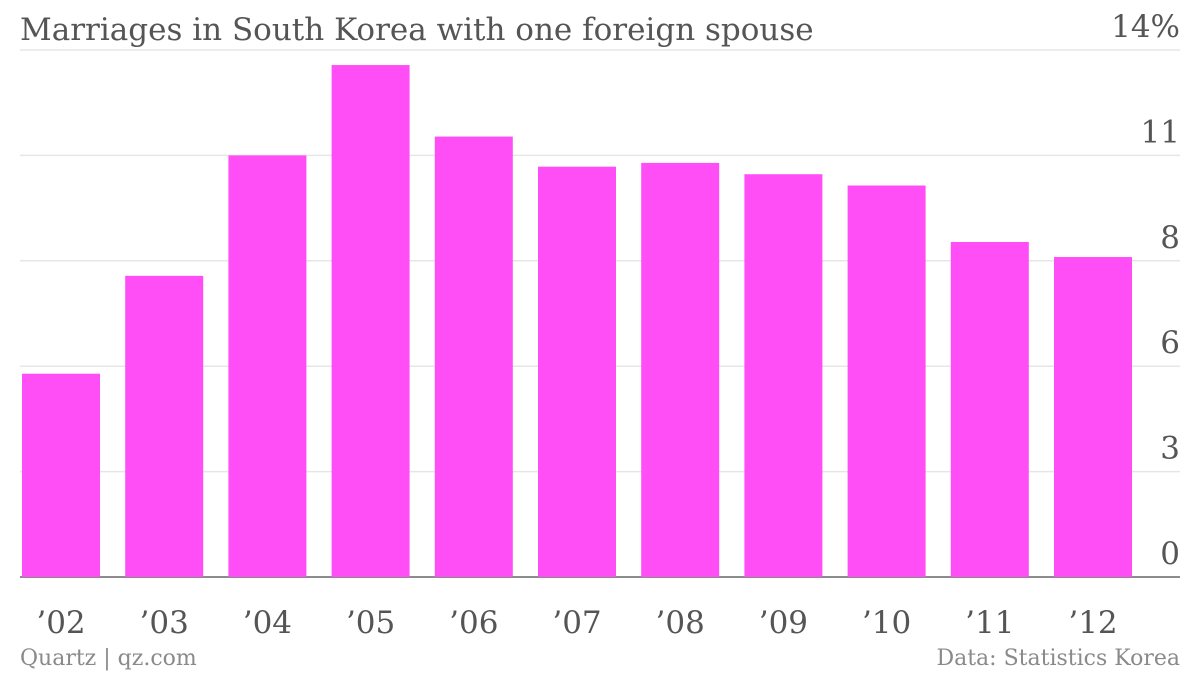  What do you see at coordinates (60, 623) in the screenshot?
I see `x-tick-label: ’02` at bounding box center [60, 623].